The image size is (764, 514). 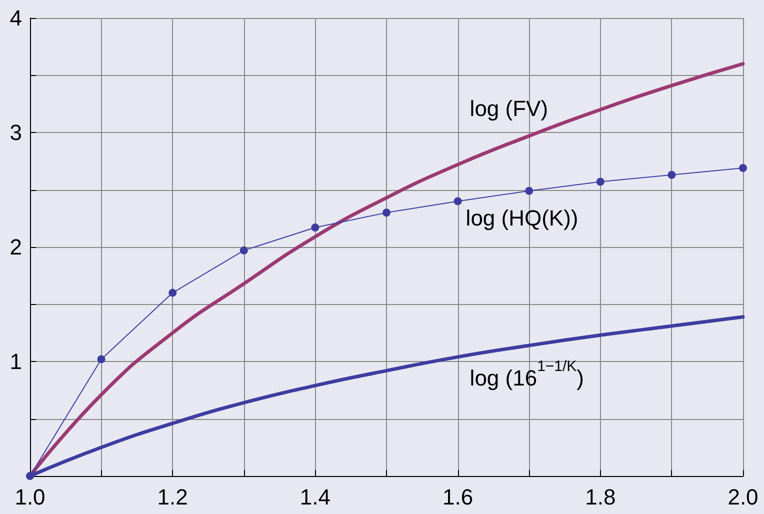 What do you see at coordinates (600, 497) in the screenshot?
I see `x-tick-label: 1.8` at bounding box center [600, 497].